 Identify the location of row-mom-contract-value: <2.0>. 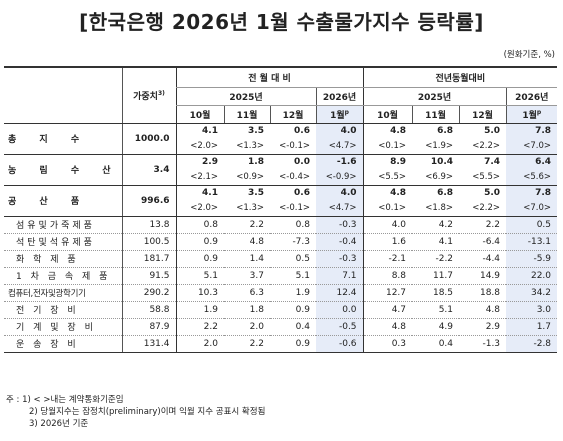
(199, 147).